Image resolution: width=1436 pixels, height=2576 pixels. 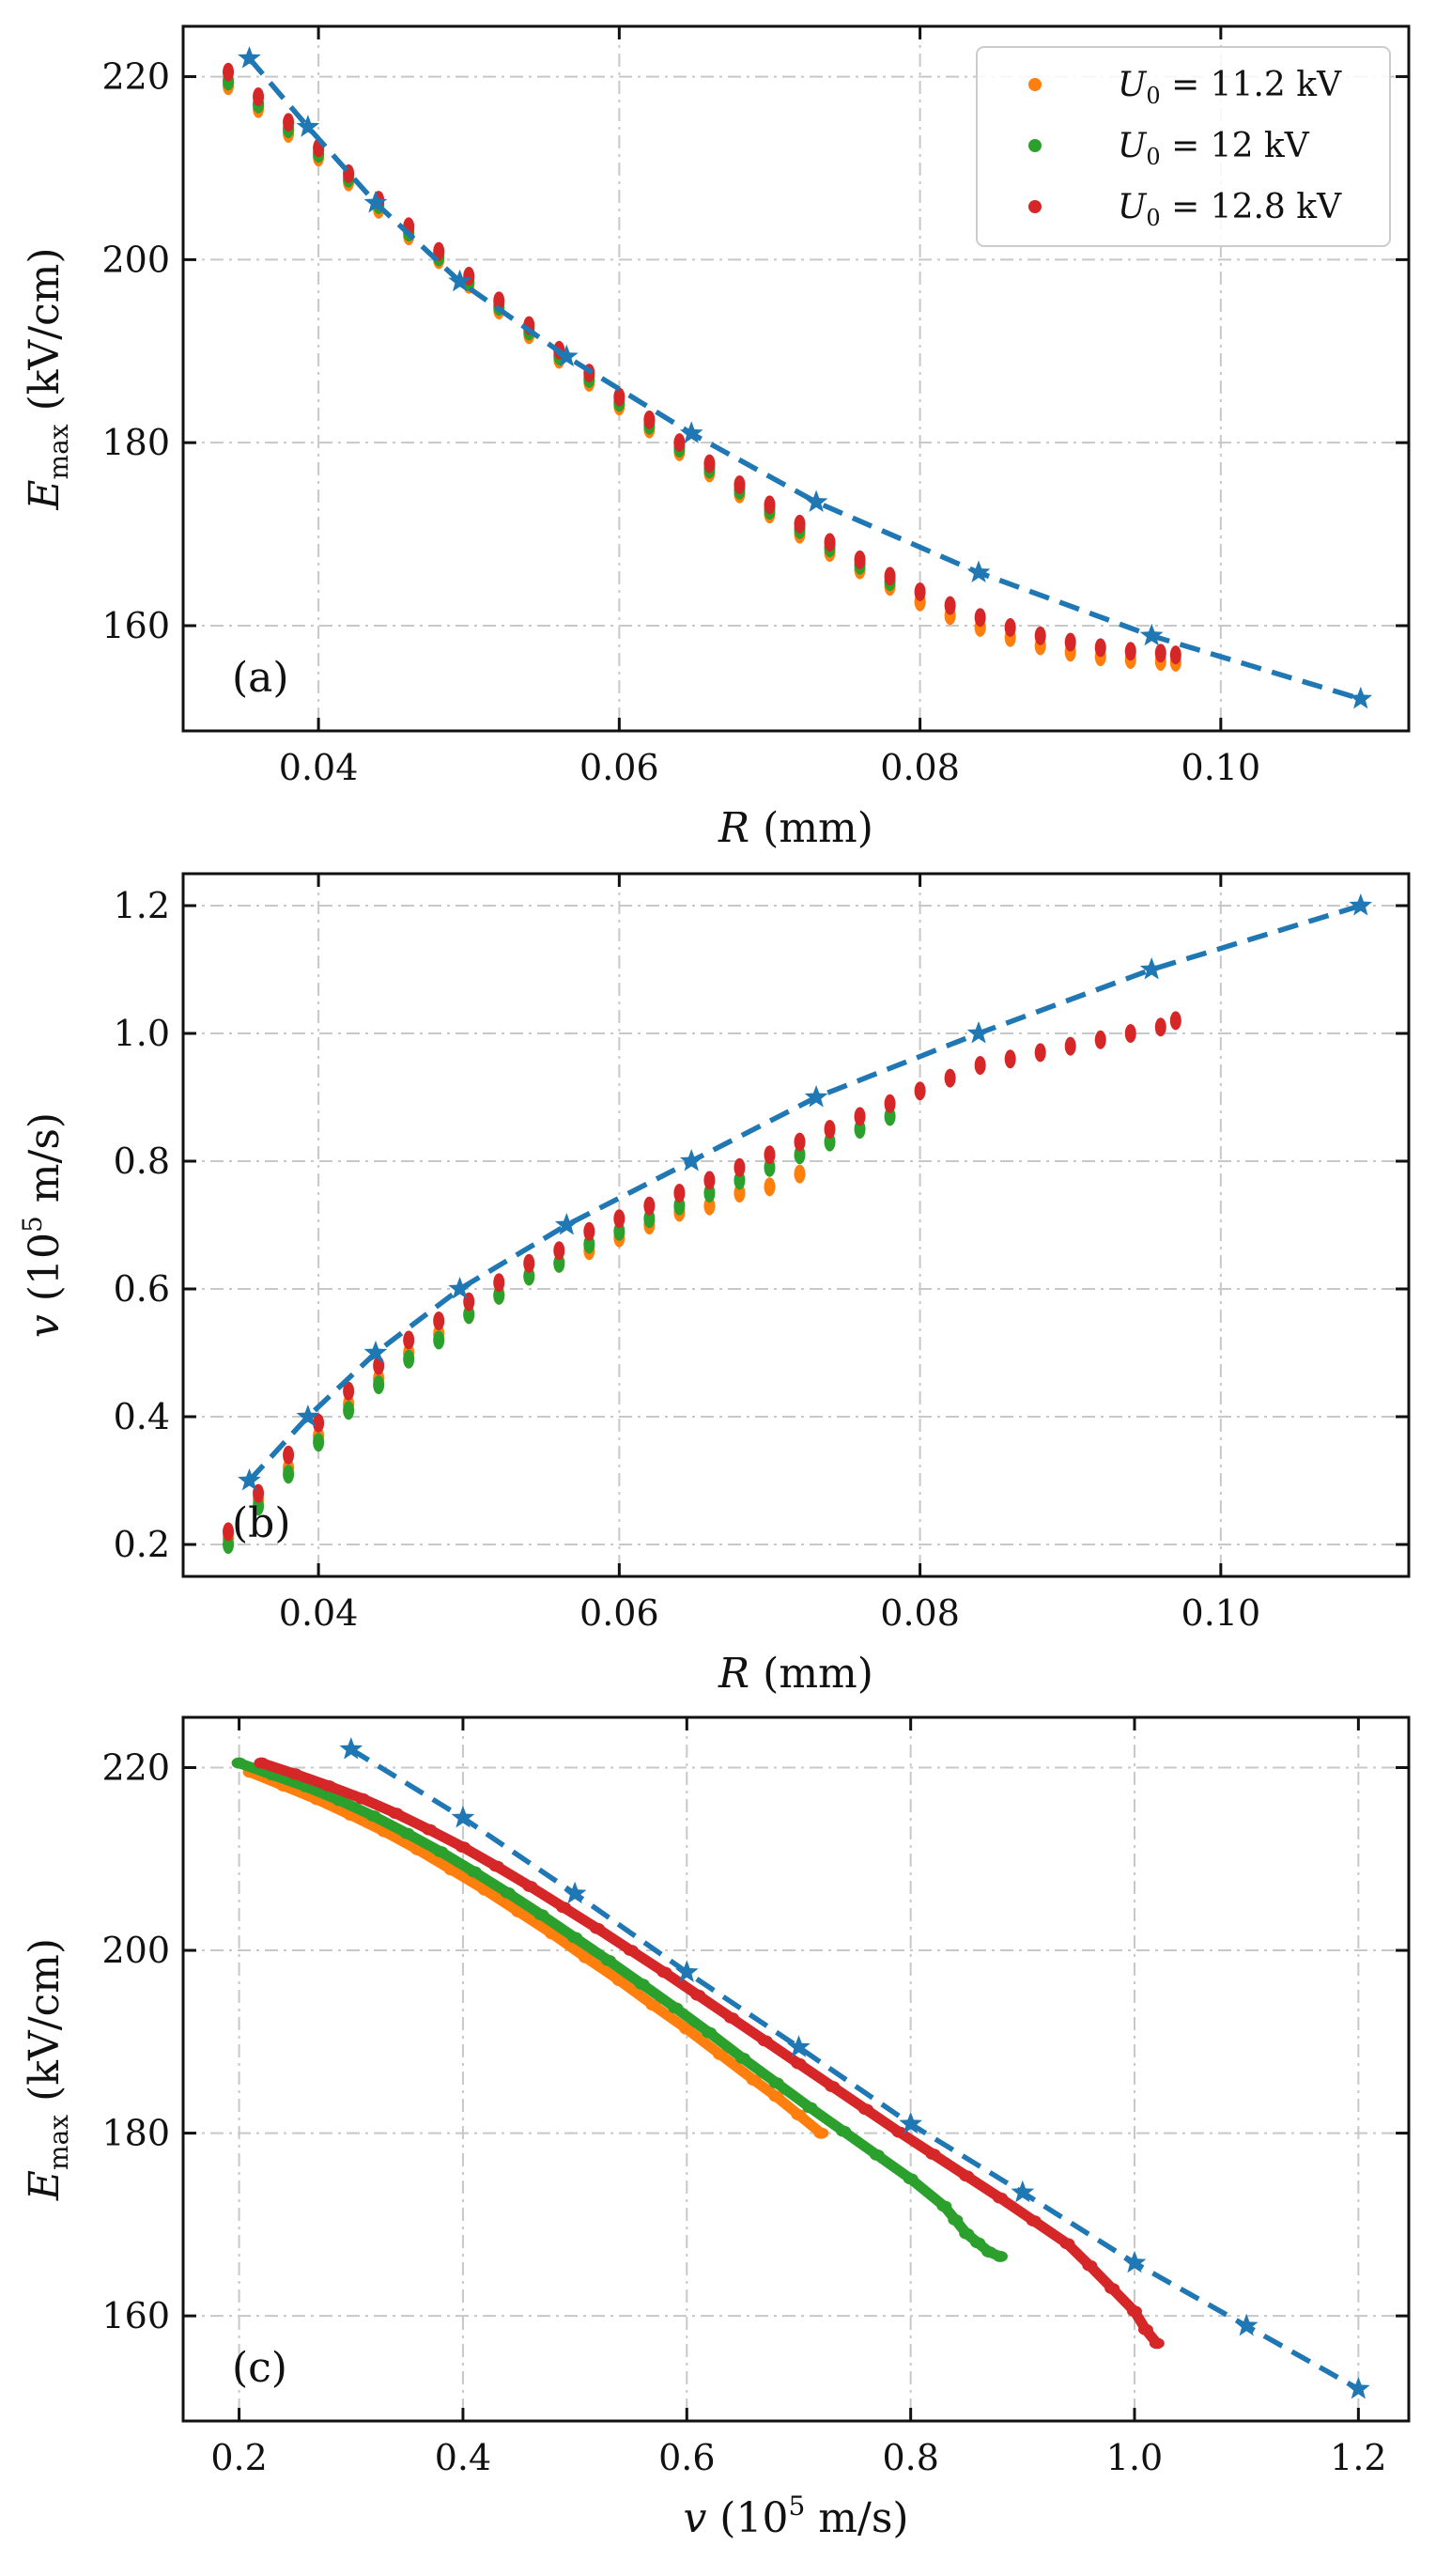 What do you see at coordinates (1221, 767) in the screenshot?
I see `x-tick-label: 0.10` at bounding box center [1221, 767].